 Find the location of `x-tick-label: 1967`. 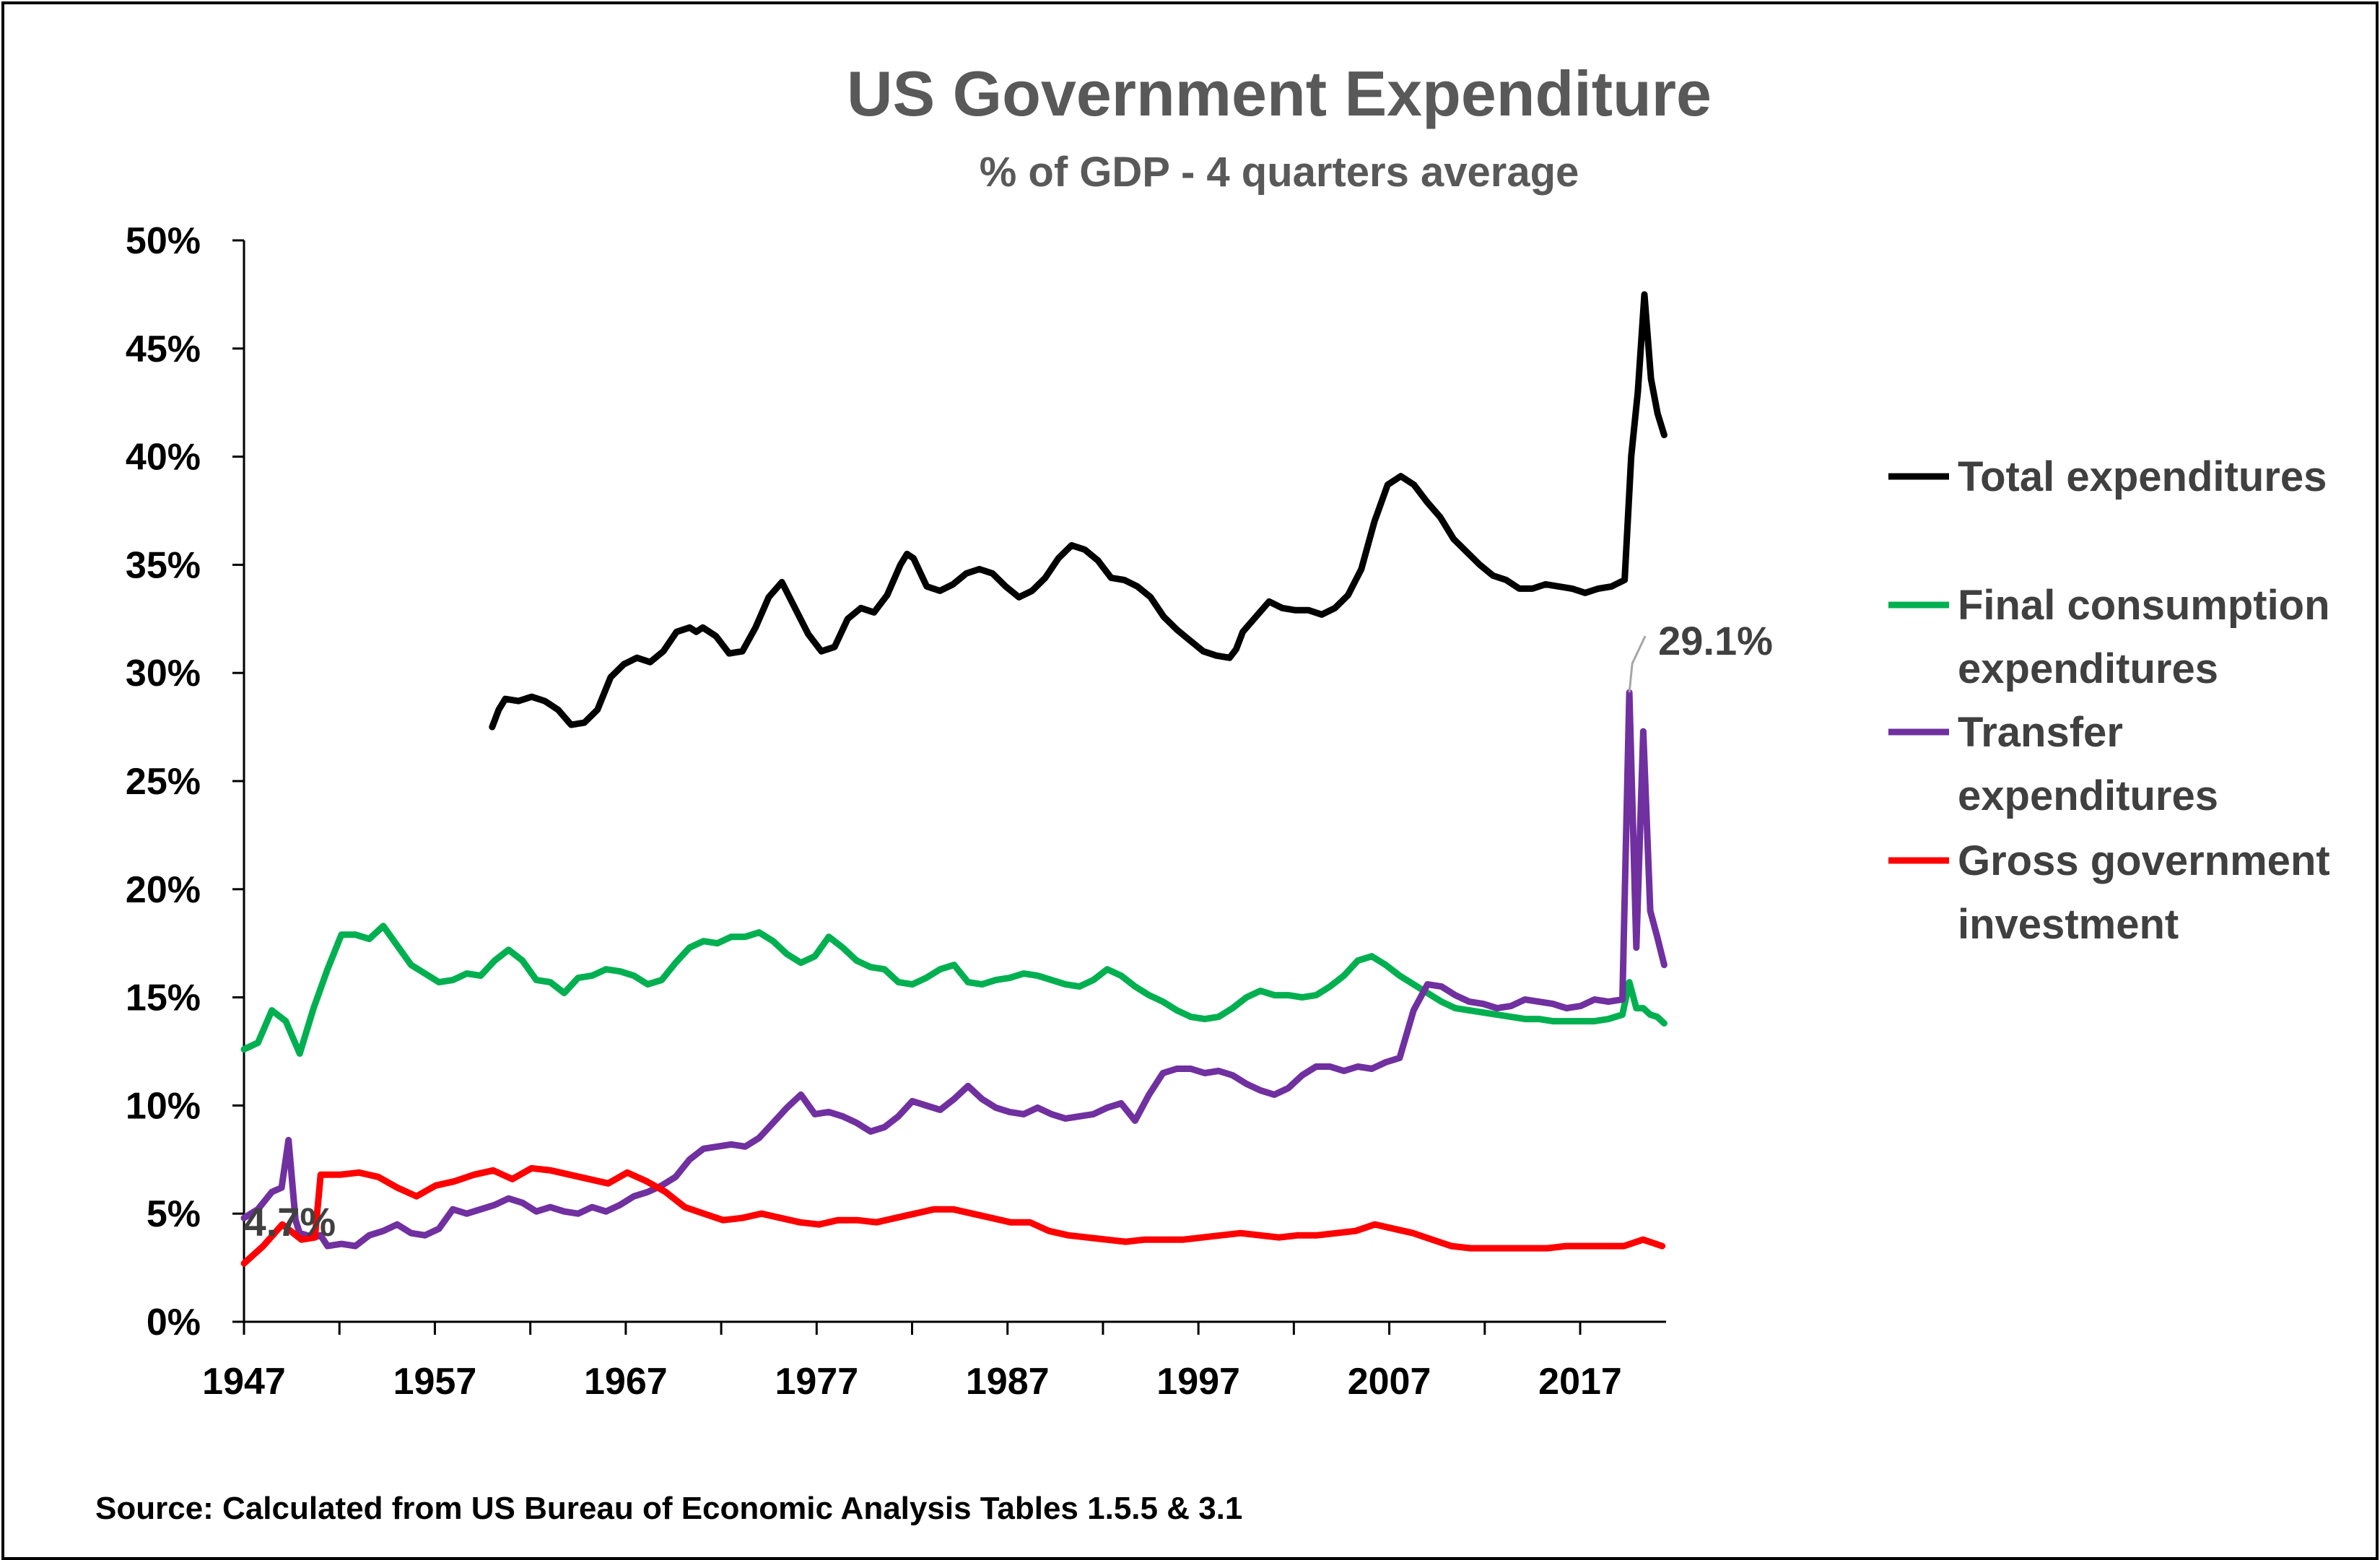

x-tick-label: 1967 is located at coordinates (626, 1382).